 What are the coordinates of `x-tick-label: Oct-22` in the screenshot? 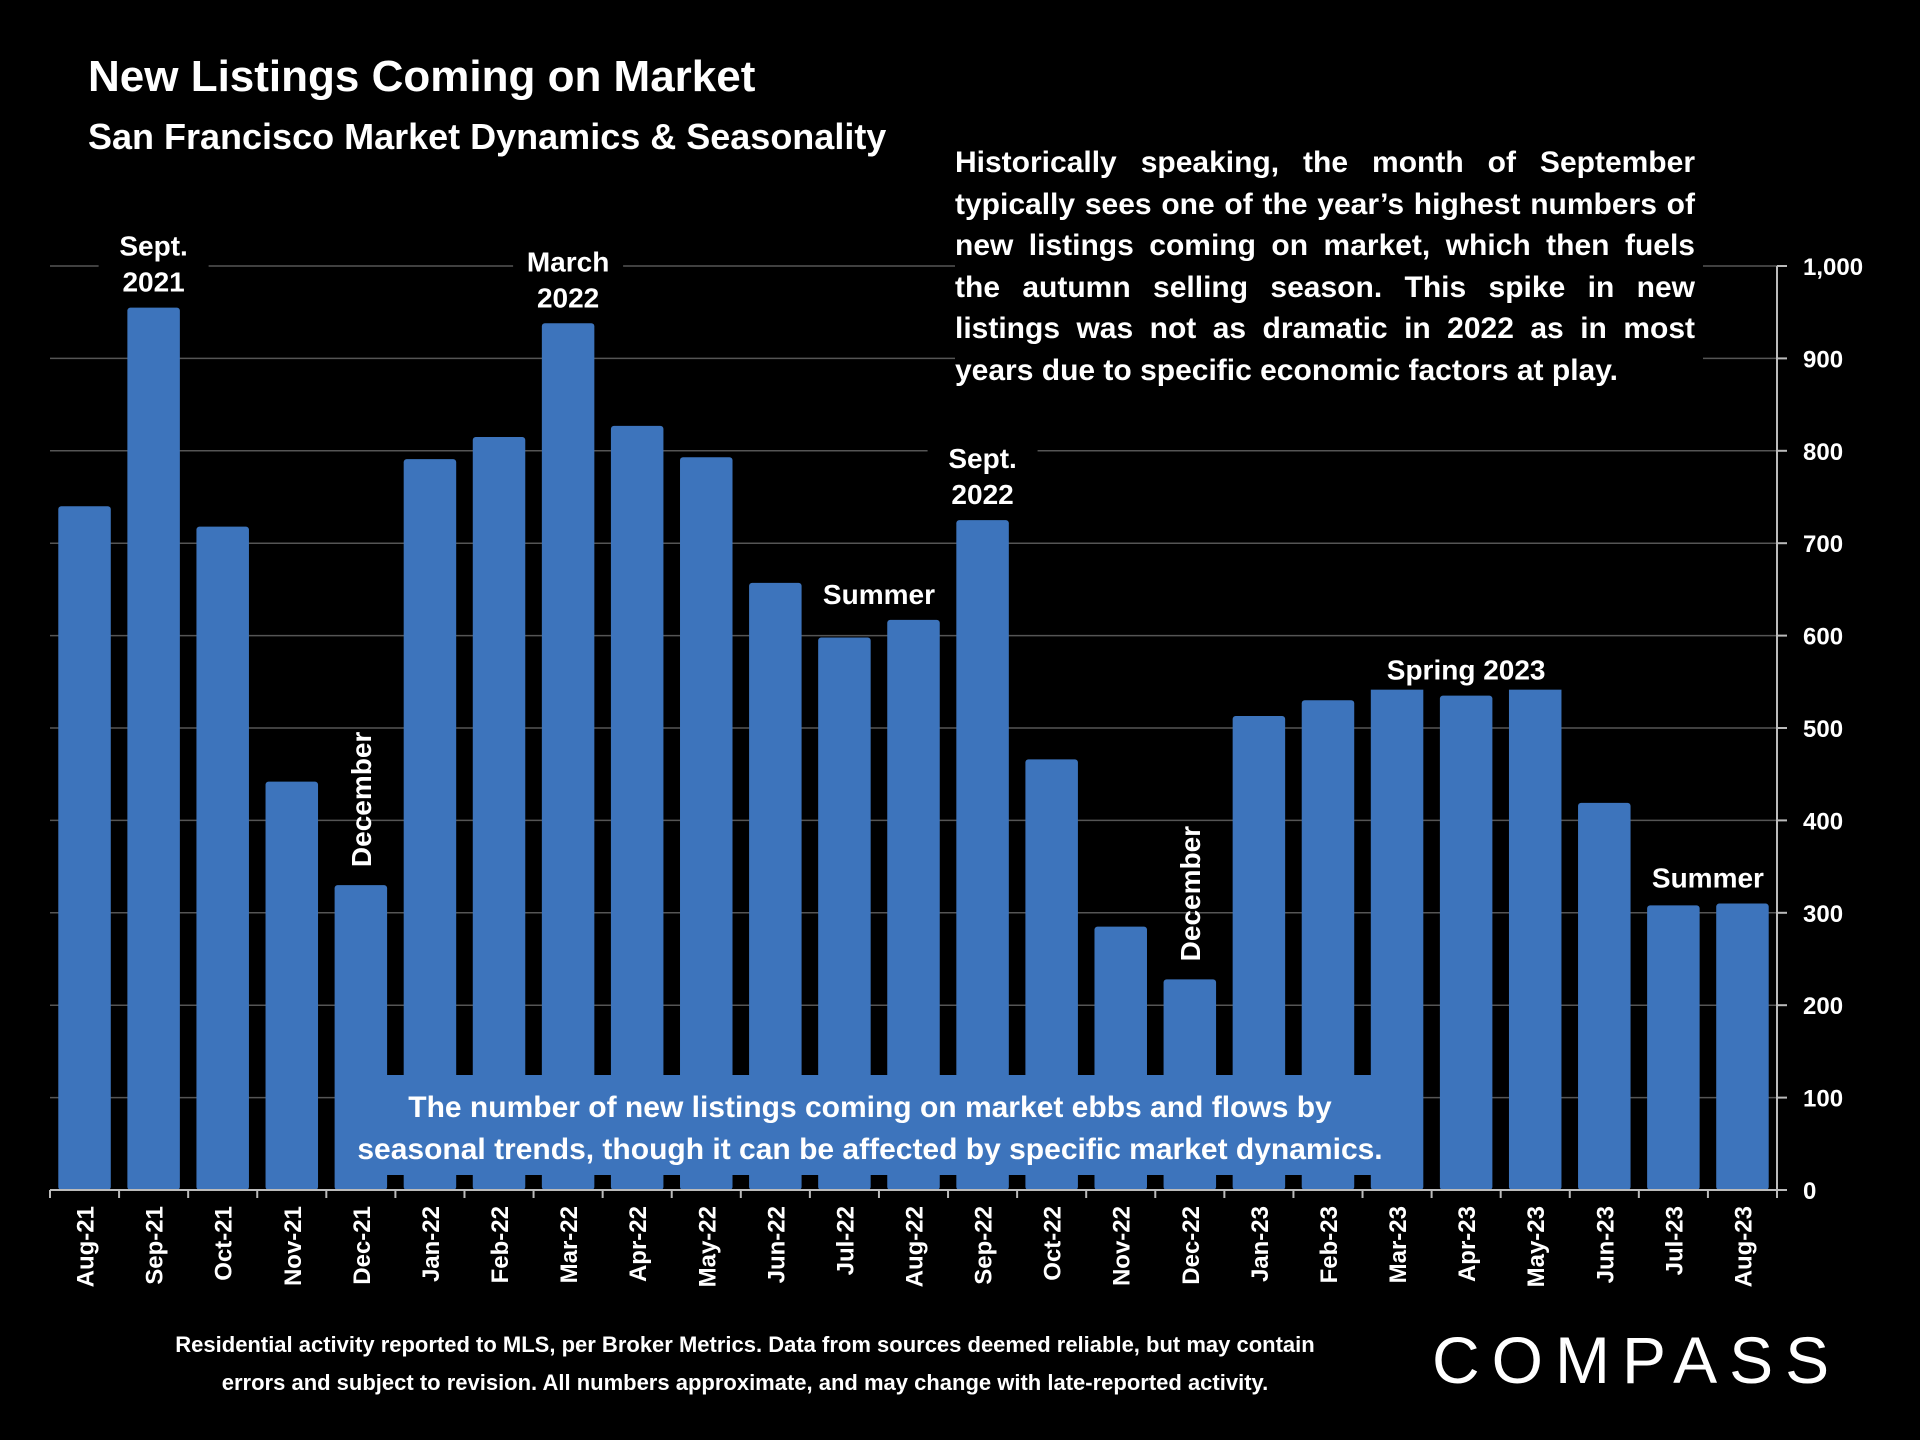 It's located at (1053, 1243).